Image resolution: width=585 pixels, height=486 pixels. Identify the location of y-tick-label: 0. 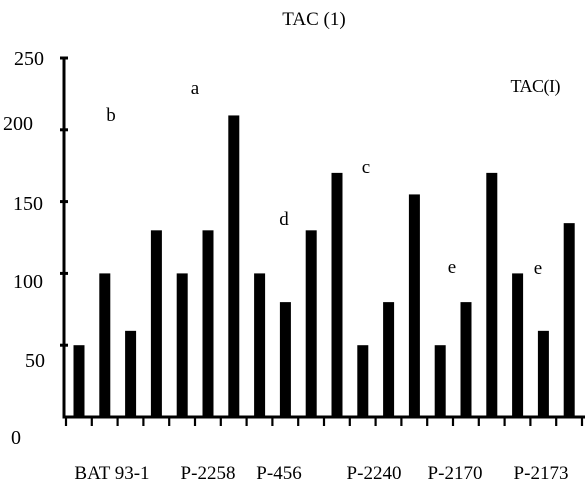
(16, 438).